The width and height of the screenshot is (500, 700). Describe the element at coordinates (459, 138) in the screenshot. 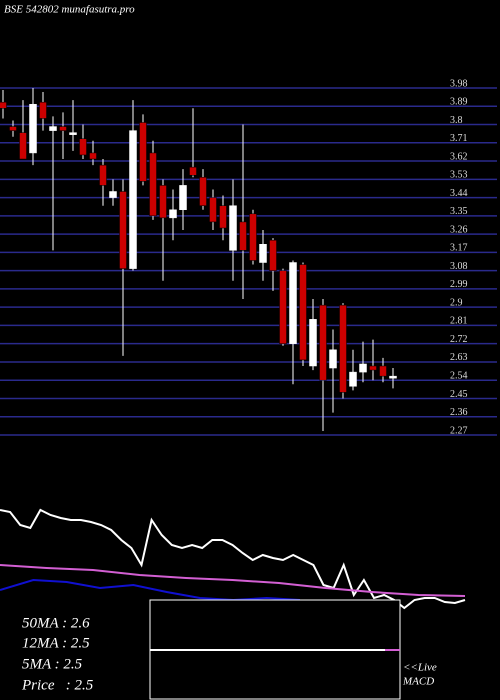

I see `y-tick-label: 3.71` at that location.